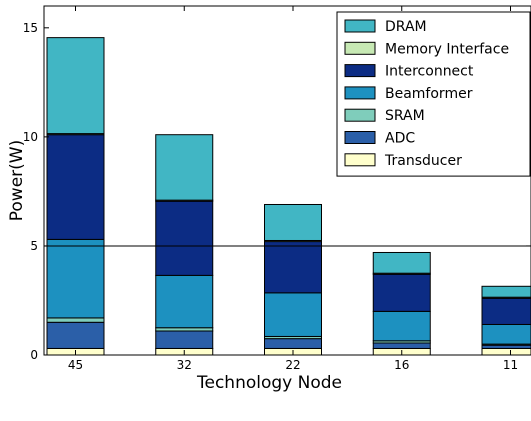 The image size is (531, 421). Describe the element at coordinates (17, 180) in the screenshot. I see `y-axis-title: Power(W)` at that location.